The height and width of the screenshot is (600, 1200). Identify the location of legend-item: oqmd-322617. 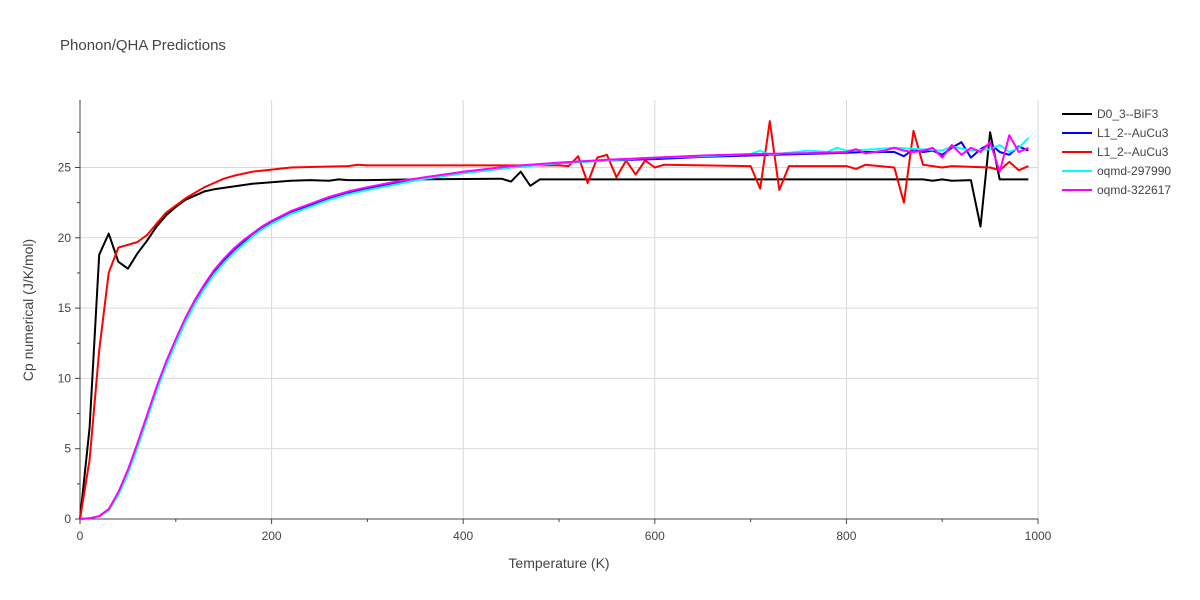
(1116, 190).